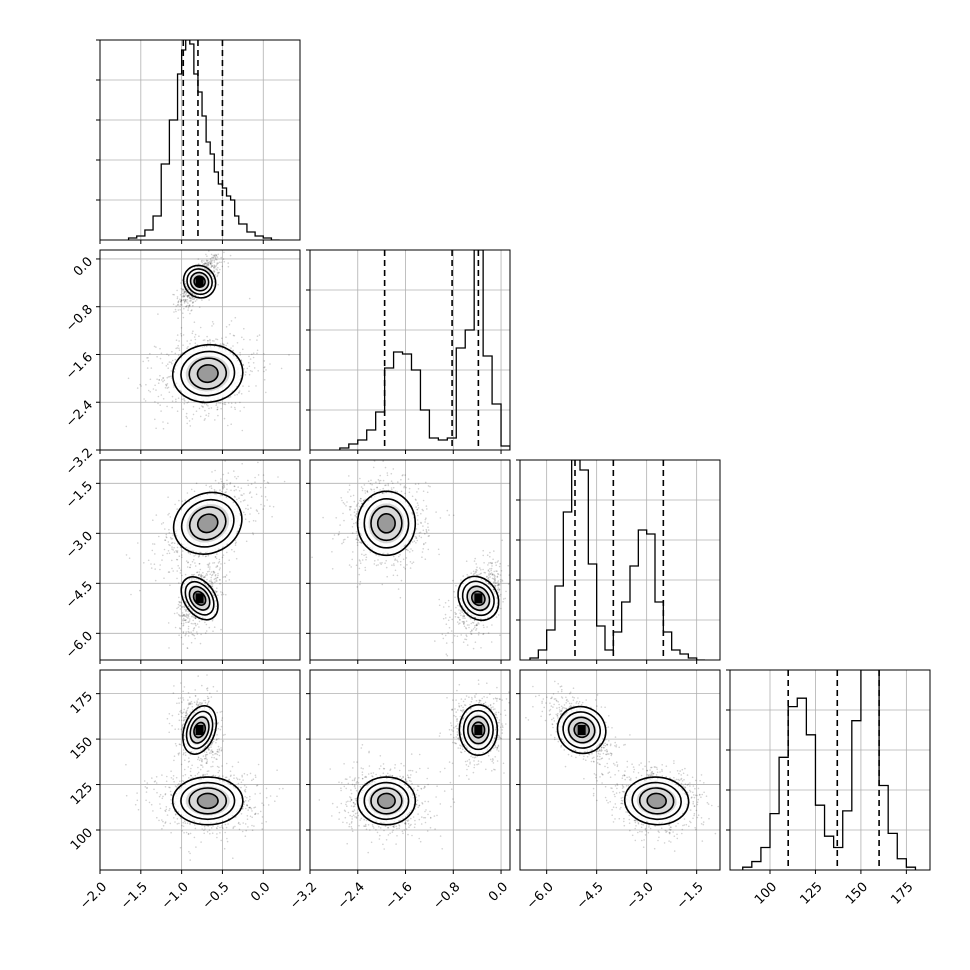 The width and height of the screenshot is (970, 970). What do you see at coordinates (79, 366) in the screenshot?
I see `y-tick-label: −1.6` at bounding box center [79, 366].